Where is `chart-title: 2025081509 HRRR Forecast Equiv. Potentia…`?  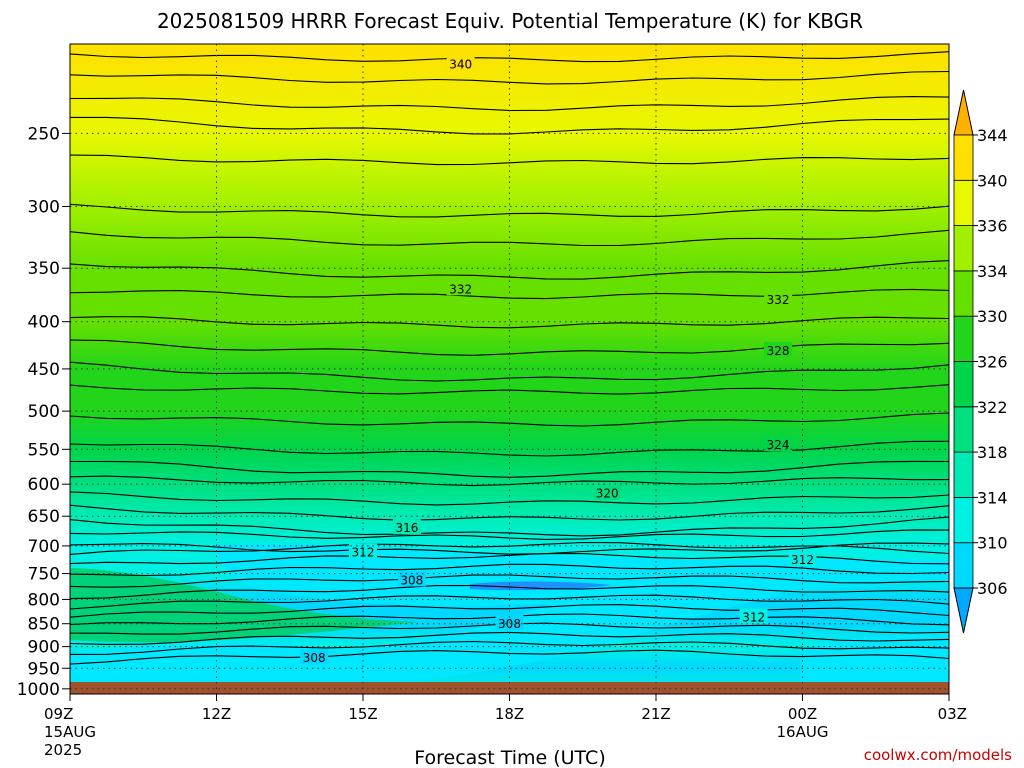 chart-title: 2025081509 HRRR Forecast Equiv. Potentia… is located at coordinates (510, 21).